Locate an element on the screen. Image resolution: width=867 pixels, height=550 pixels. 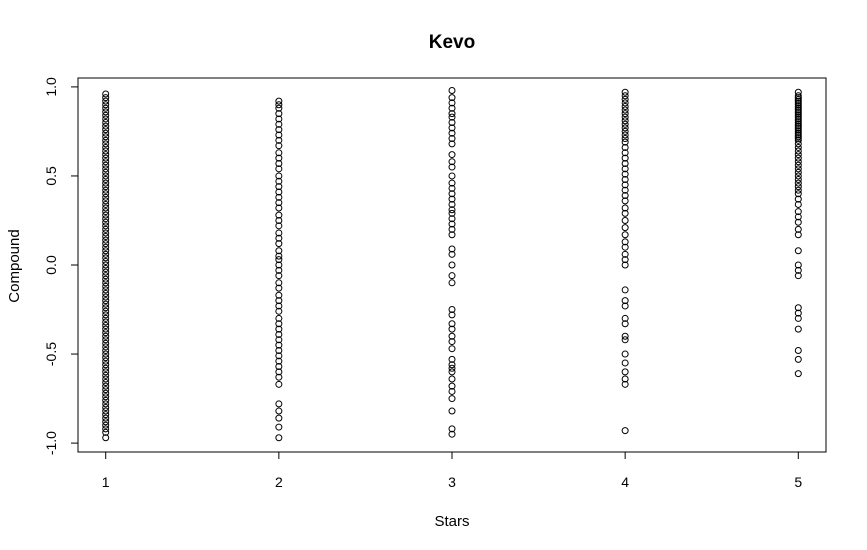
x-axis-label: Stars is located at coordinates (451, 521).